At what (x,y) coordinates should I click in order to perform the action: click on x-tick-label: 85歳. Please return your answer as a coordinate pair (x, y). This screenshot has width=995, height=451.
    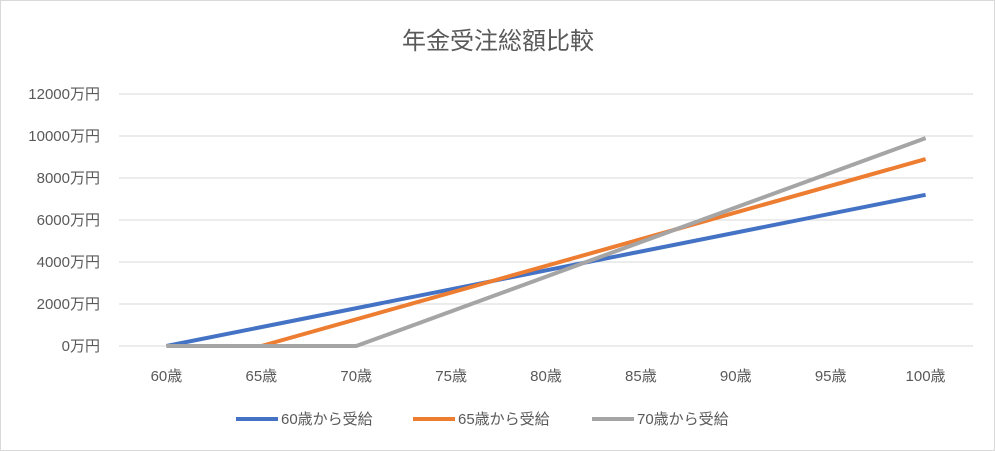
    Looking at the image, I should click on (641, 376).